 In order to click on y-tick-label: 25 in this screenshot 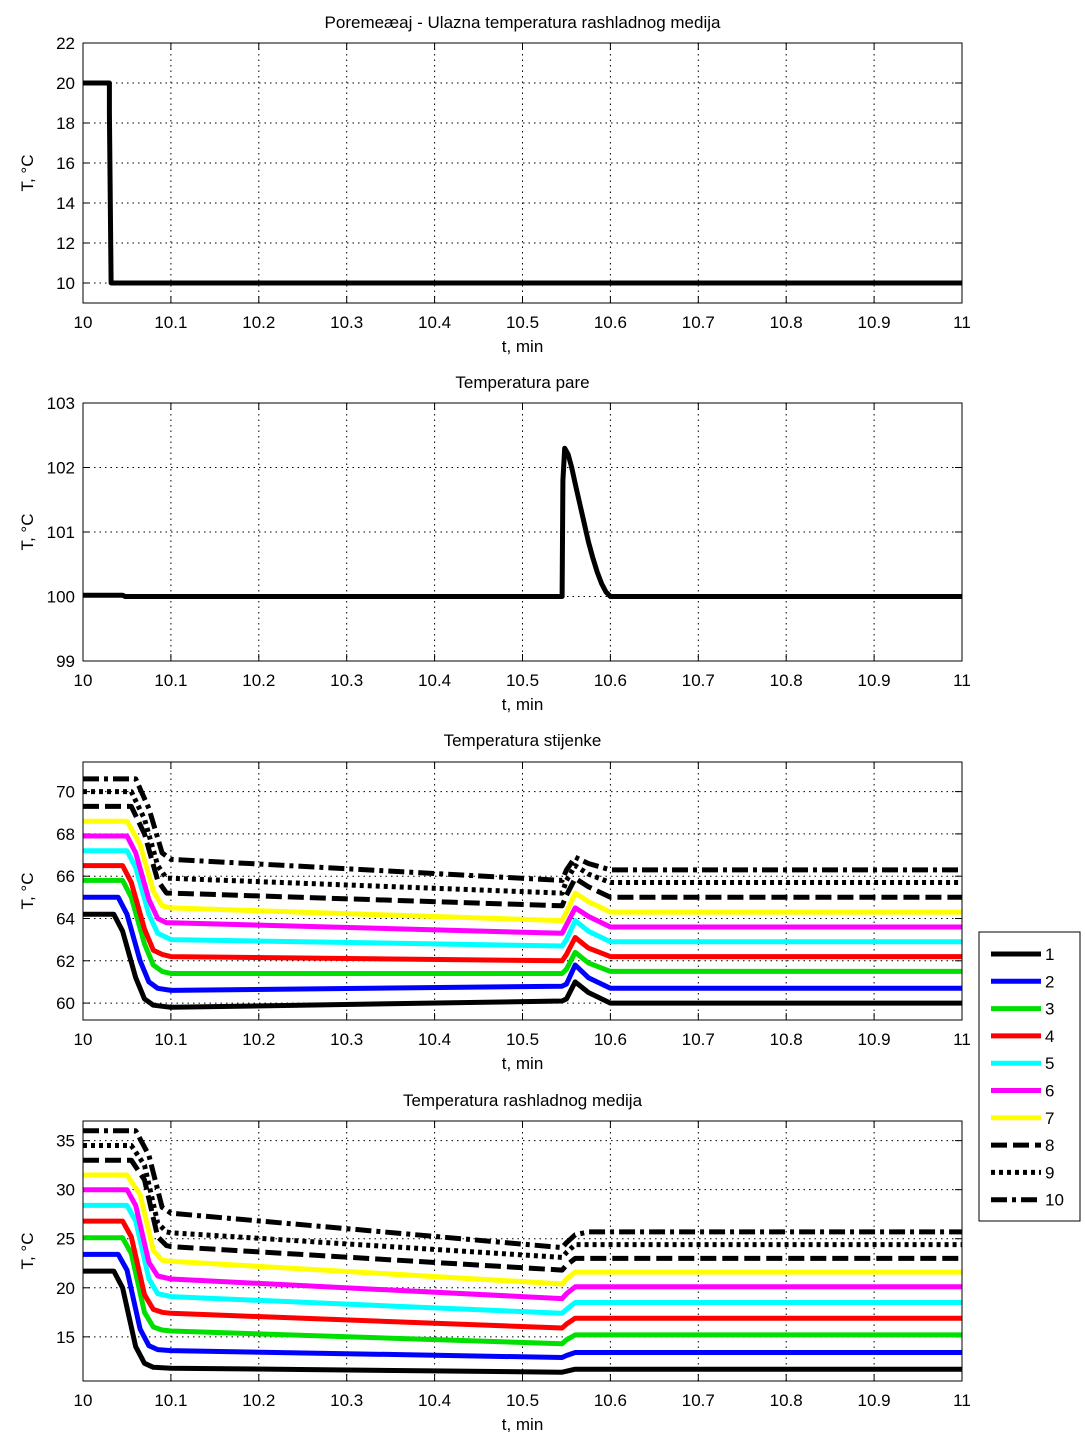, I will do `click(65, 1239)`.